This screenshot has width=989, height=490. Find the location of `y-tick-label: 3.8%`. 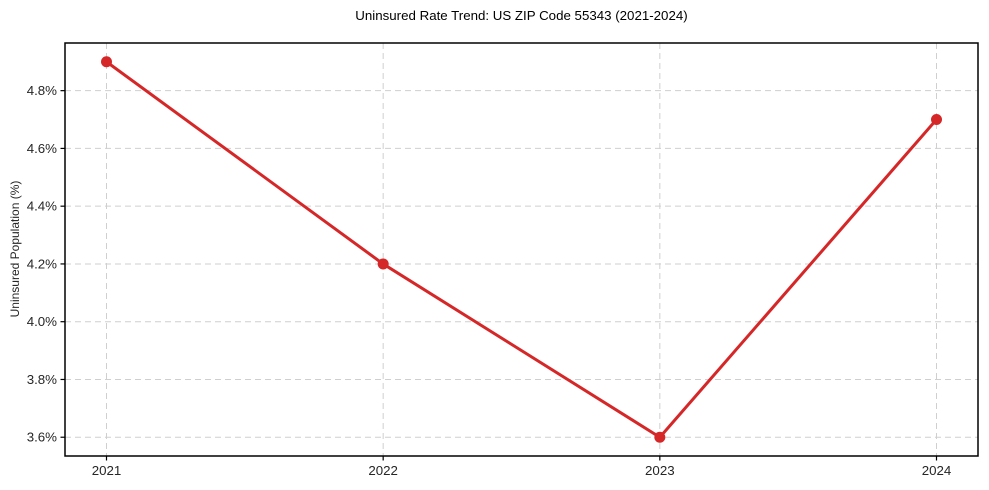

y-tick-label: 3.8% is located at coordinates (42, 379).